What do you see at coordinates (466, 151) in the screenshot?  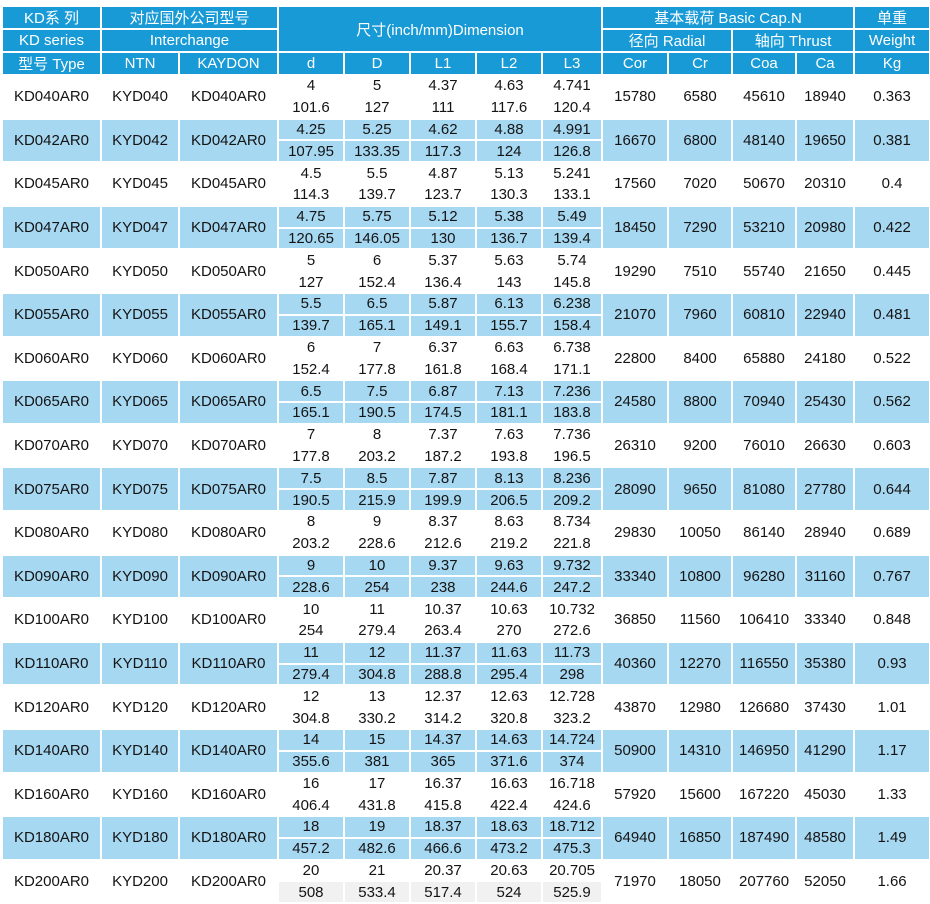 I see `table-row-mm-line: 107.95 133.35 117.3 124 126.8` at bounding box center [466, 151].